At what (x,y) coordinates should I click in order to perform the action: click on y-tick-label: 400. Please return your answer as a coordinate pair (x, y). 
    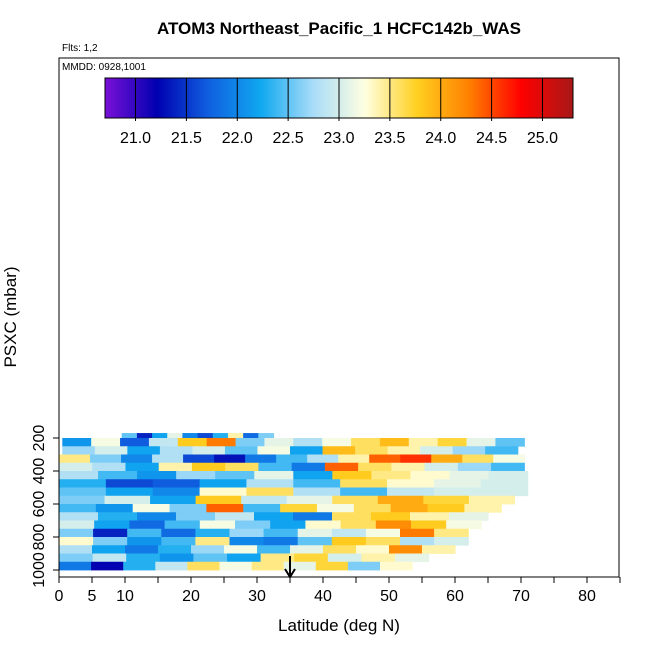
    Looking at the image, I should click on (39, 471).